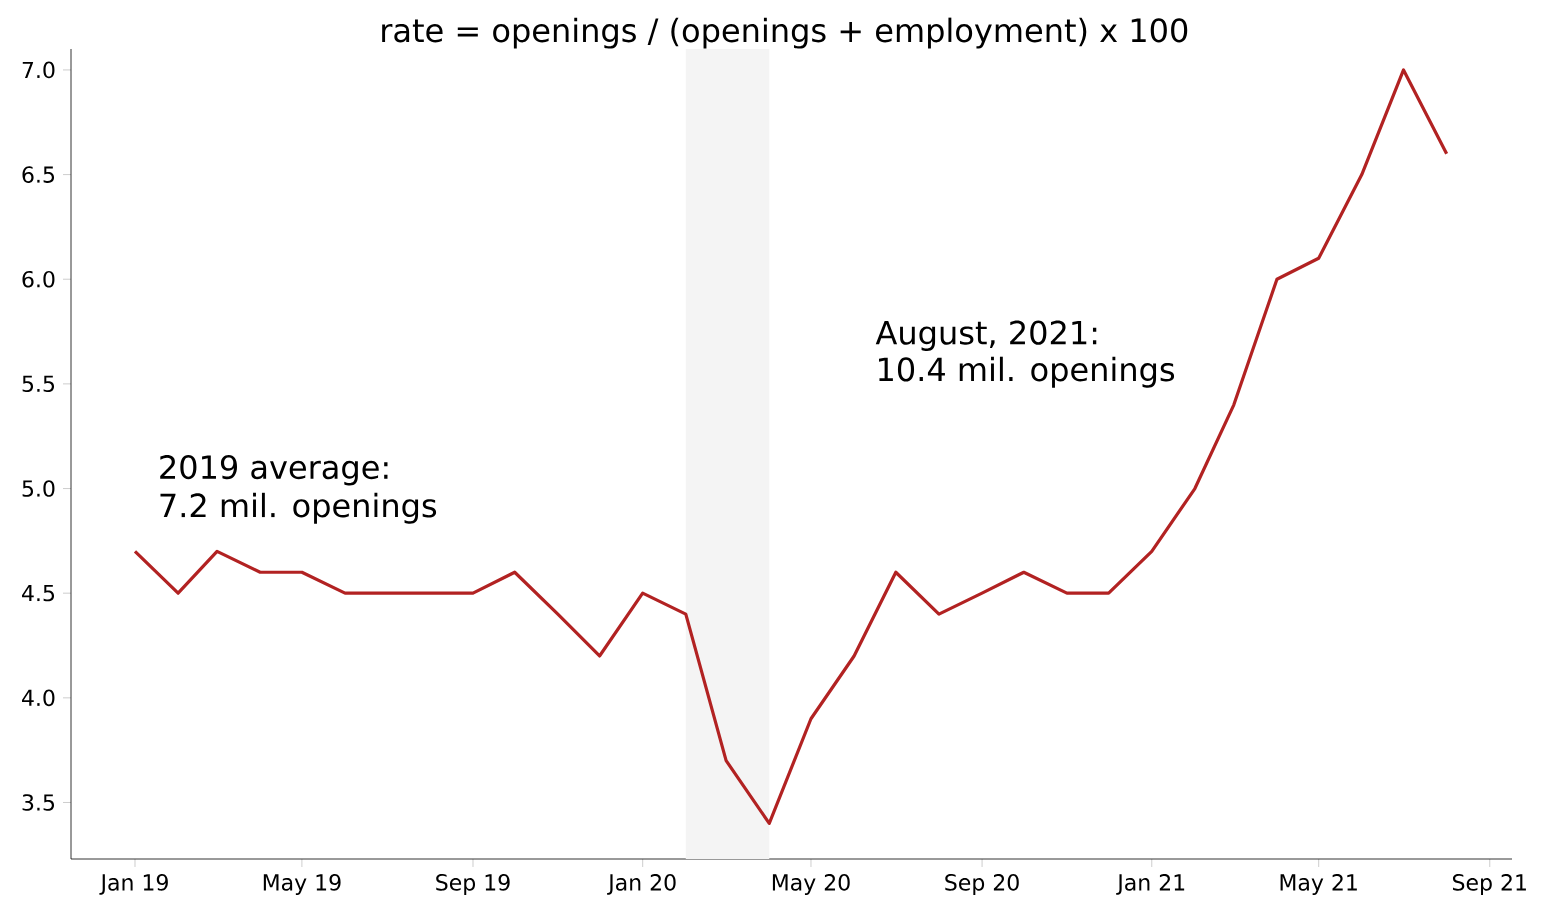 Image resolution: width=1542 pixels, height=901 pixels. Describe the element at coordinates (473, 884) in the screenshot. I see `x-tick-label: Sep 19` at that location.